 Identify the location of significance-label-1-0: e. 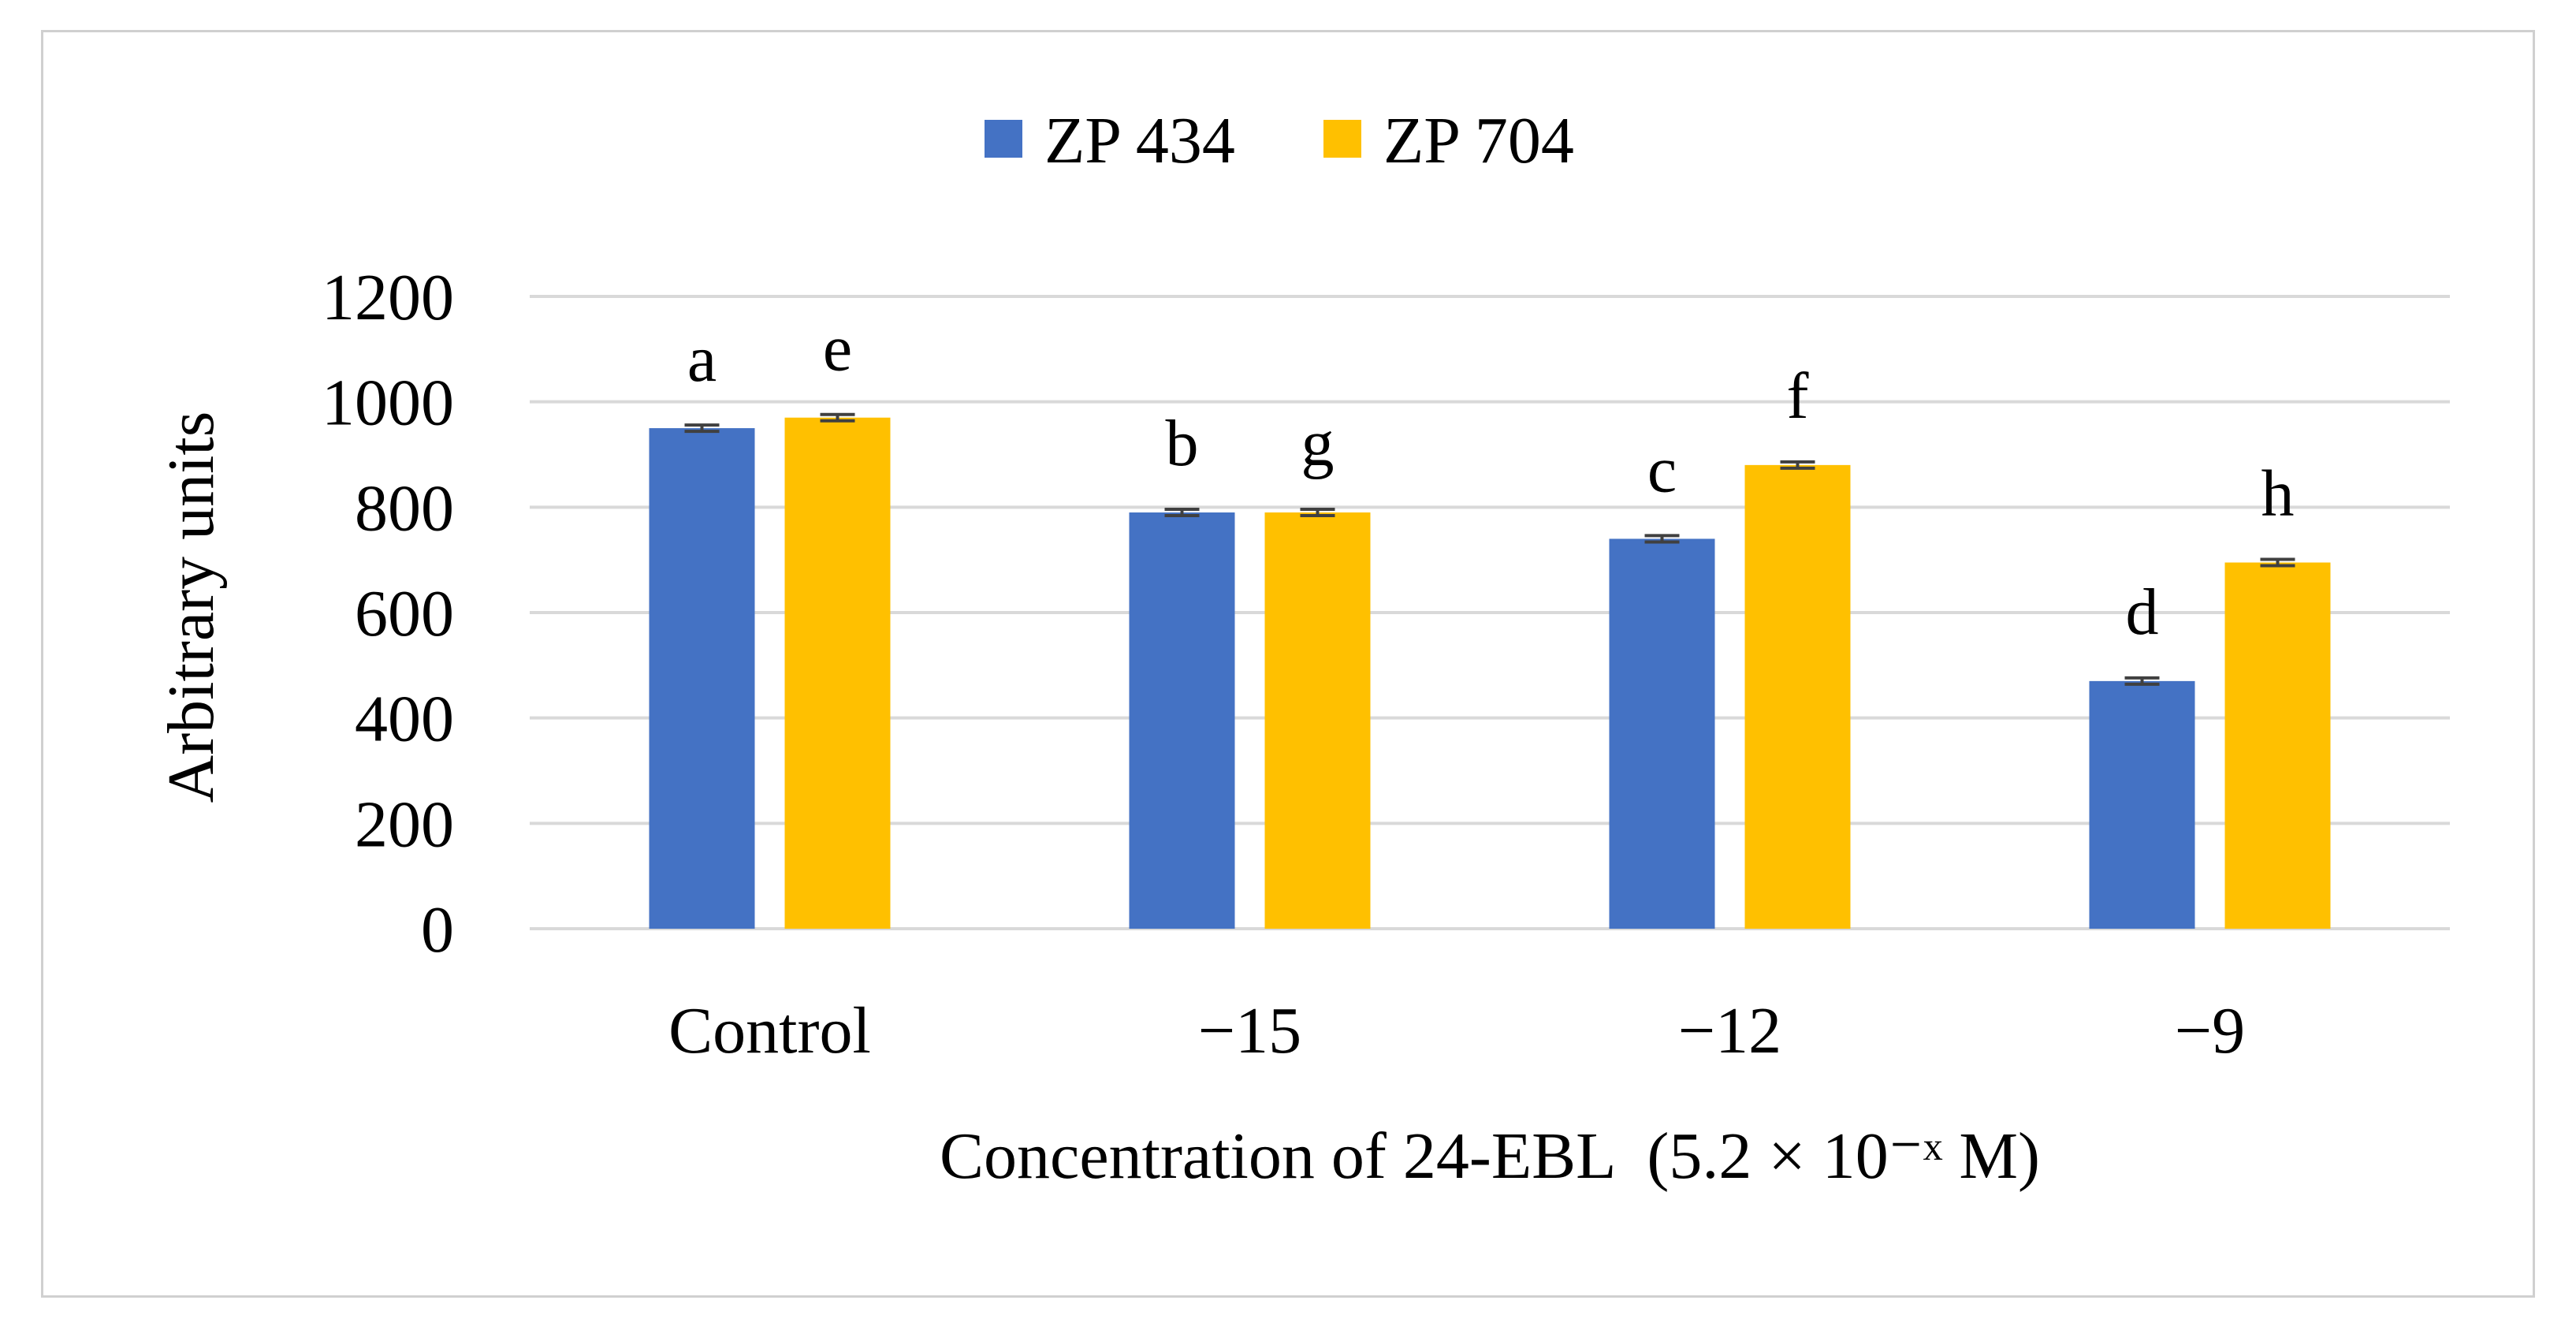
(837, 349).